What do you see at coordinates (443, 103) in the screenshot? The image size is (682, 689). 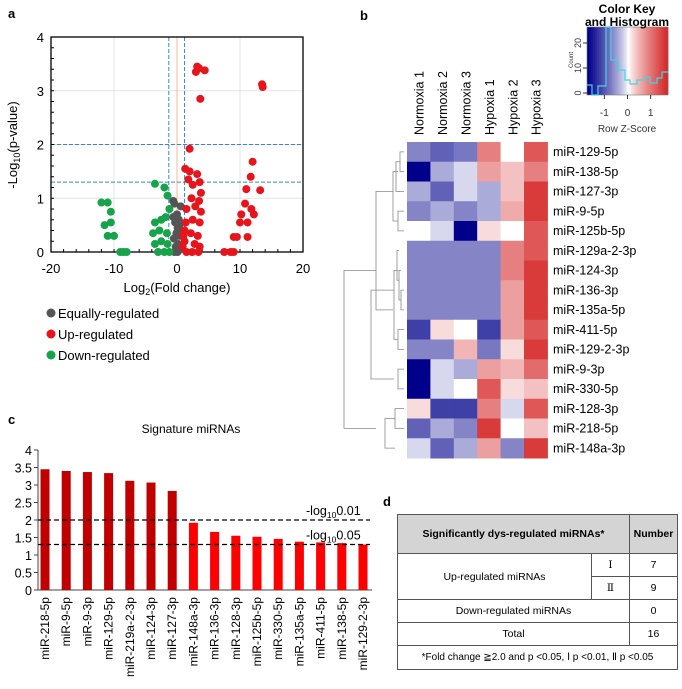 I see `column-label: Normoxia 2` at bounding box center [443, 103].